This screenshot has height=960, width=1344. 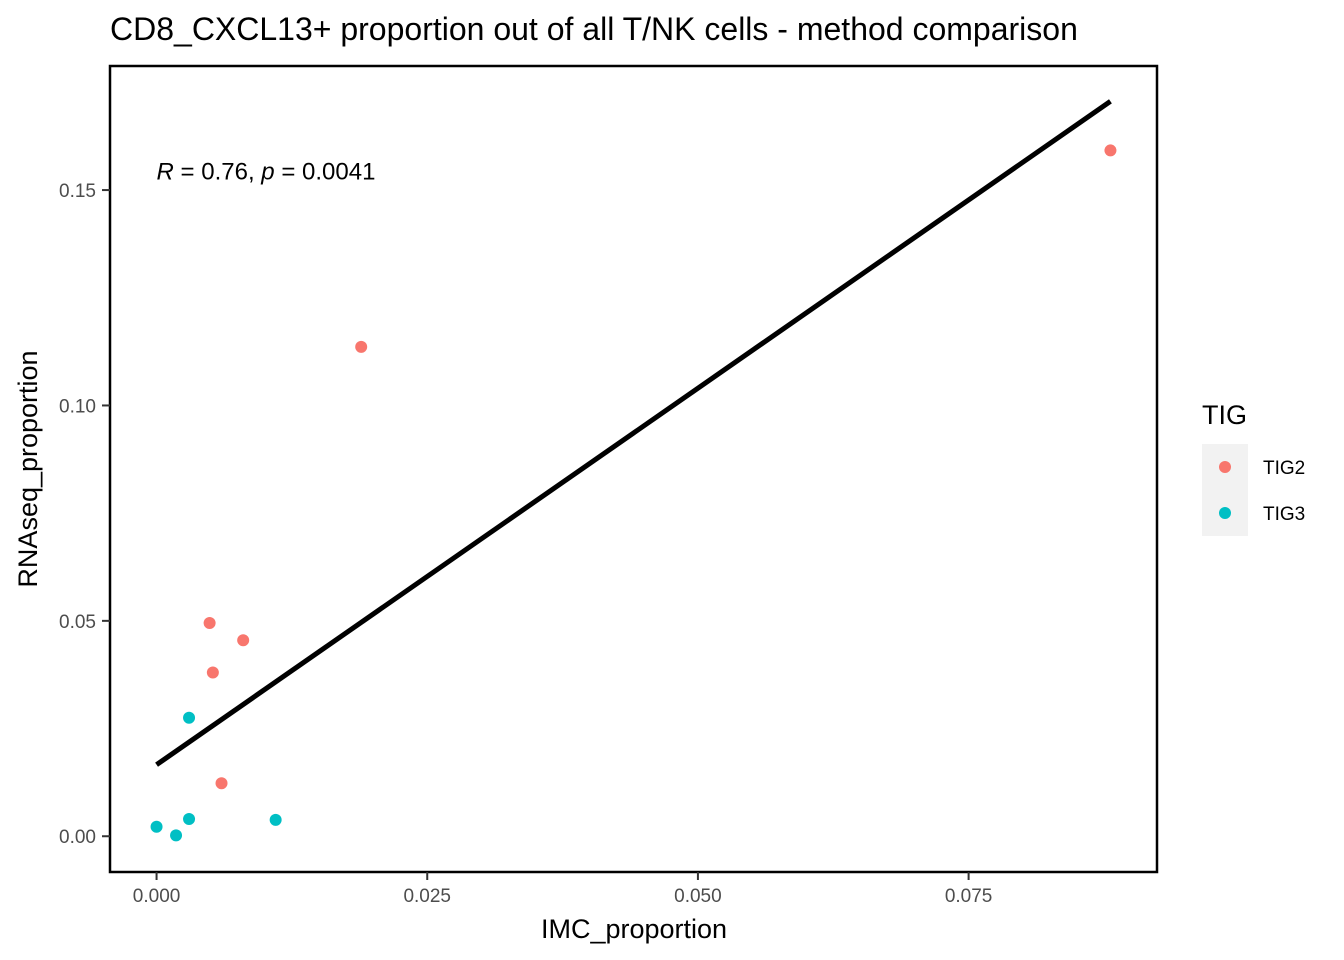 I want to click on x-tick-label: 0.075, so click(x=969, y=896).